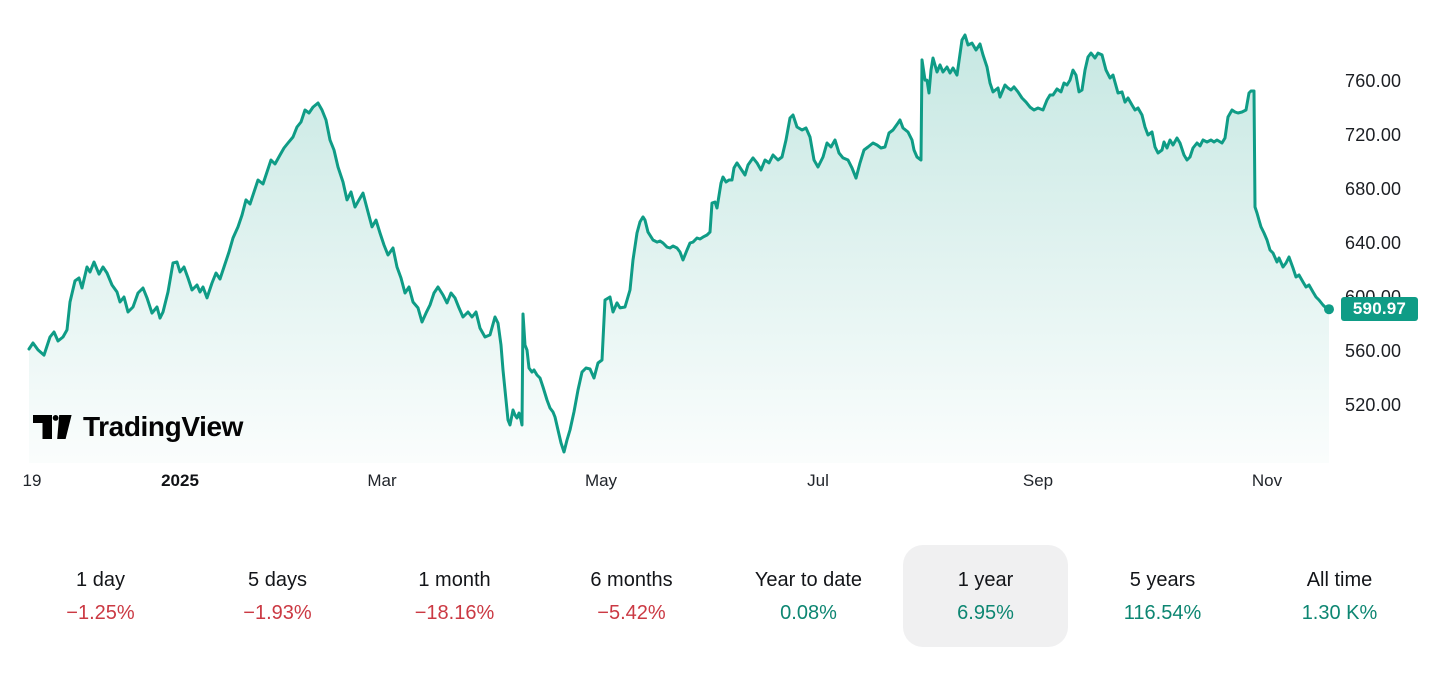  I want to click on range-tab-6-months: 6 months −5.42%, so click(631, 596).